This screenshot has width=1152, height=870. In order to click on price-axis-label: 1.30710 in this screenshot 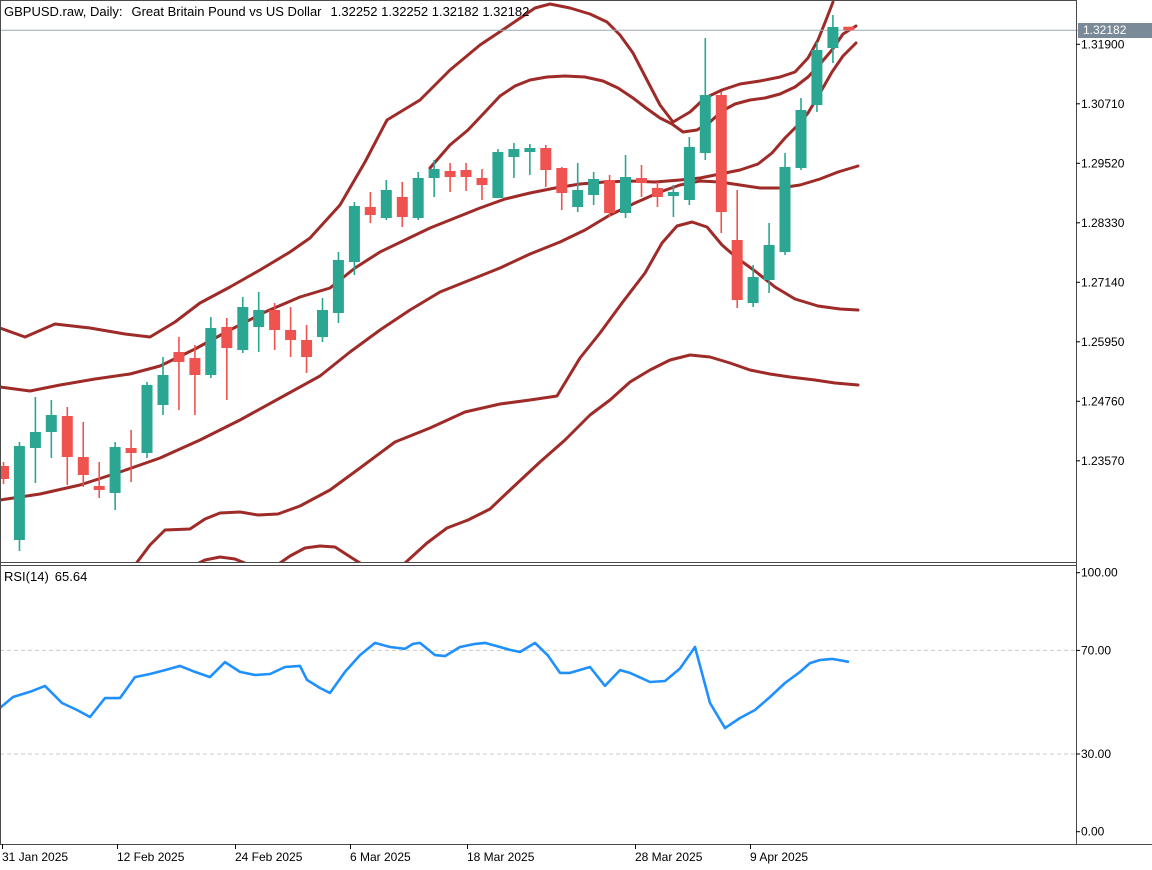, I will do `click(1103, 104)`.